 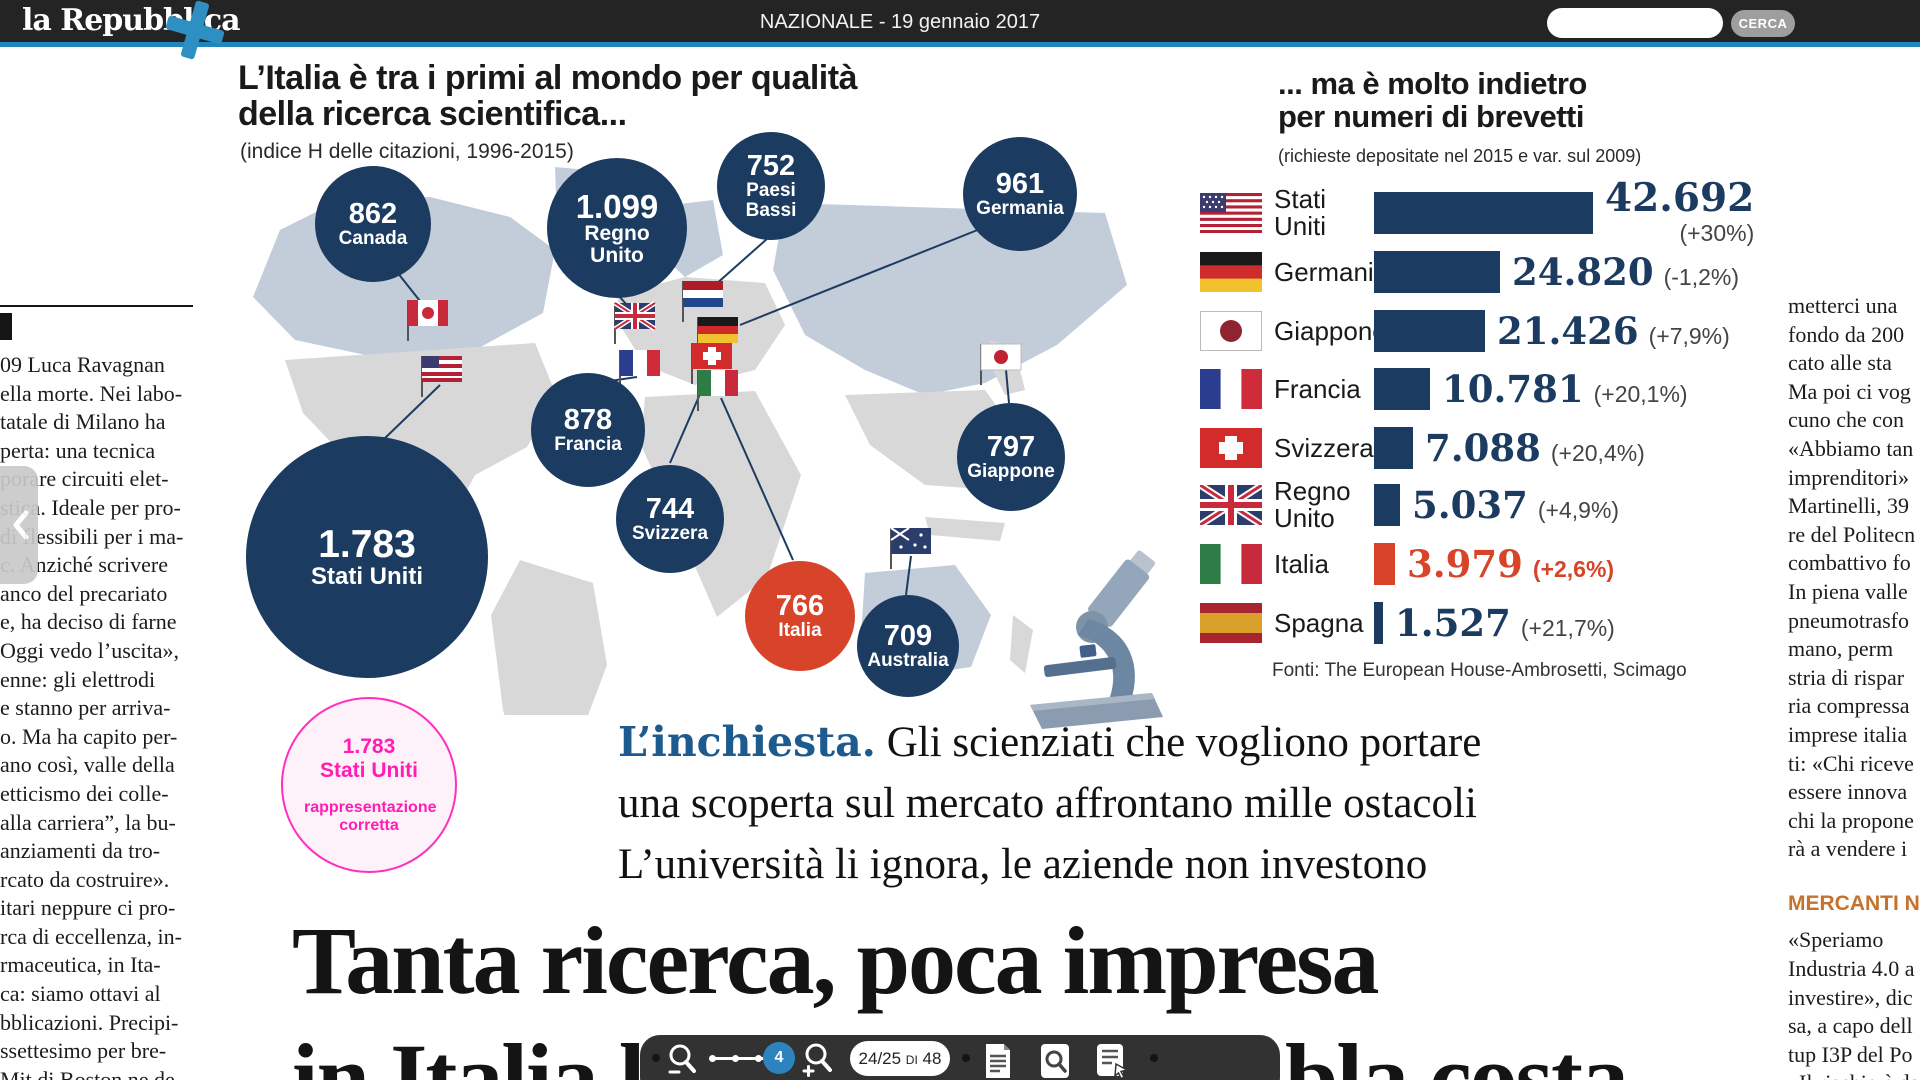 I want to click on article-line: pneumotrasfo, so click(x=1848, y=620).